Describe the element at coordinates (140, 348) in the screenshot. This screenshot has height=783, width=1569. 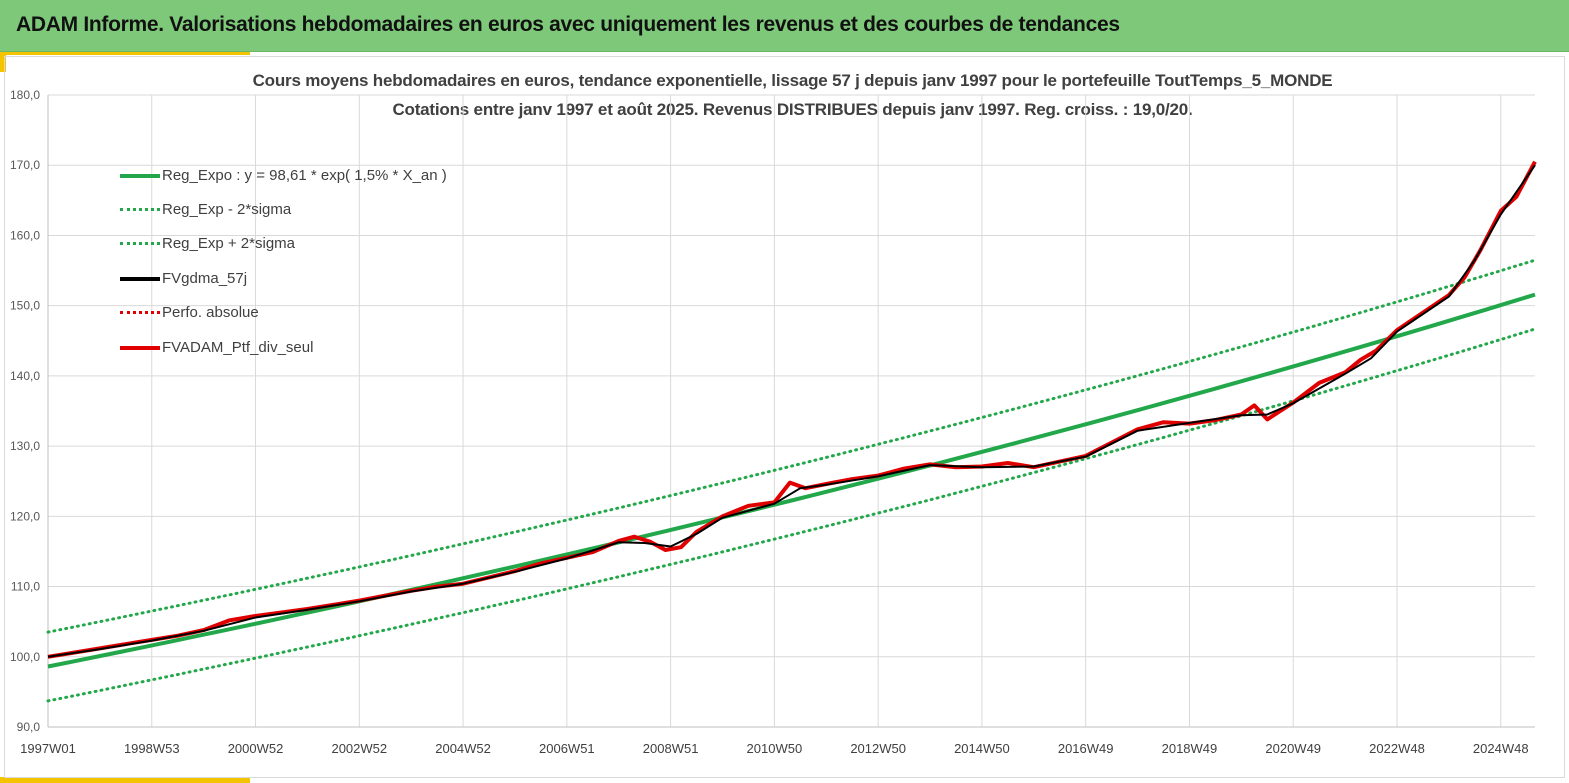
I see `legend-swatch-solid-red` at that location.